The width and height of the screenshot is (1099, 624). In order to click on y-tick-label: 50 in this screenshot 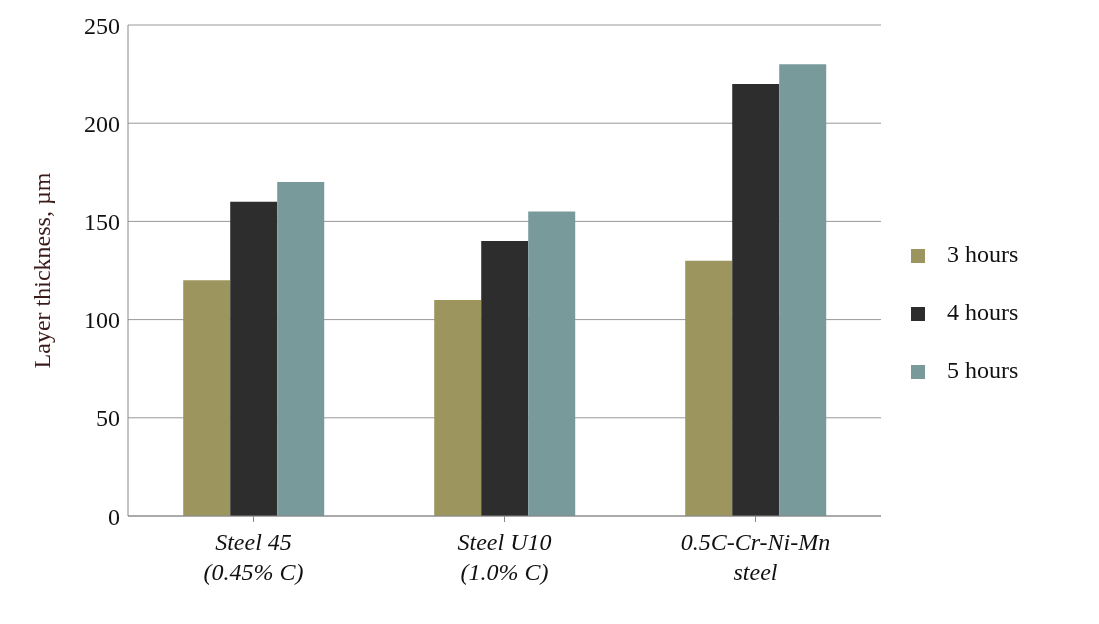, I will do `click(108, 418)`.